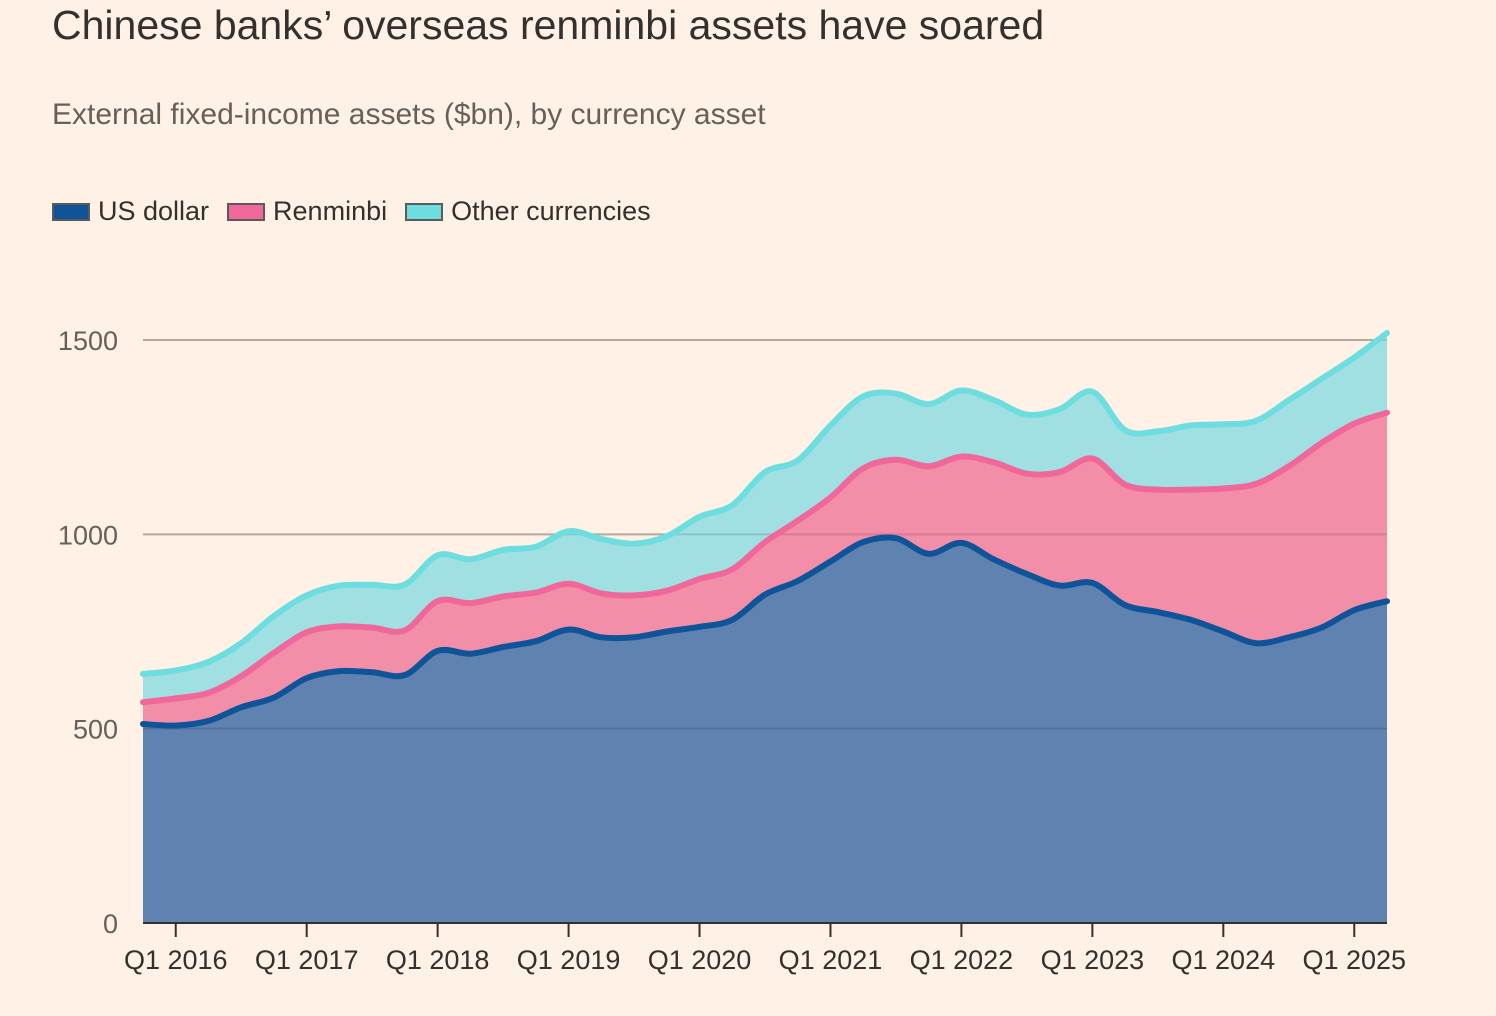 This screenshot has width=1496, height=1016. What do you see at coordinates (330, 211) in the screenshot?
I see `legend-label-renminbi: Renminbi` at bounding box center [330, 211].